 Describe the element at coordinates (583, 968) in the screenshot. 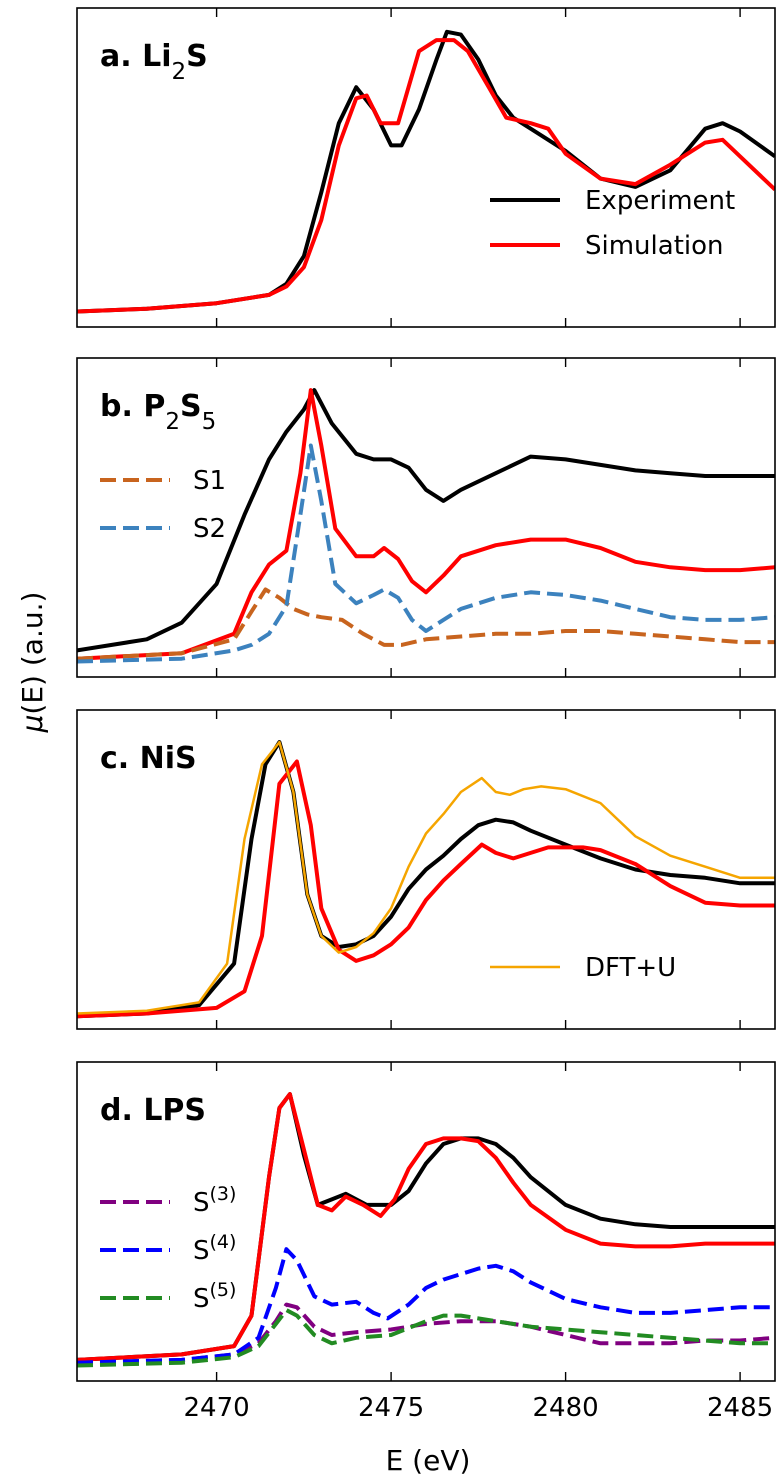

I see `legend-3: DFT+U` at that location.